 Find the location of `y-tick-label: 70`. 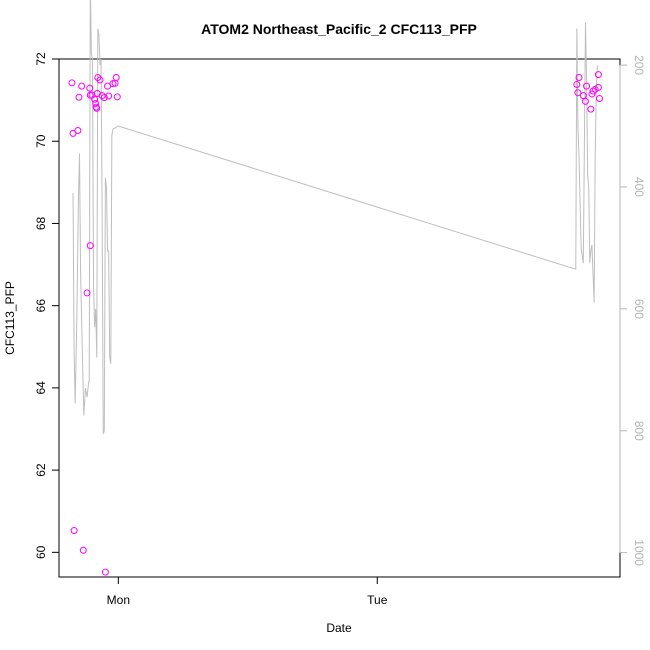

y-tick-label: 70 is located at coordinates (41, 141).